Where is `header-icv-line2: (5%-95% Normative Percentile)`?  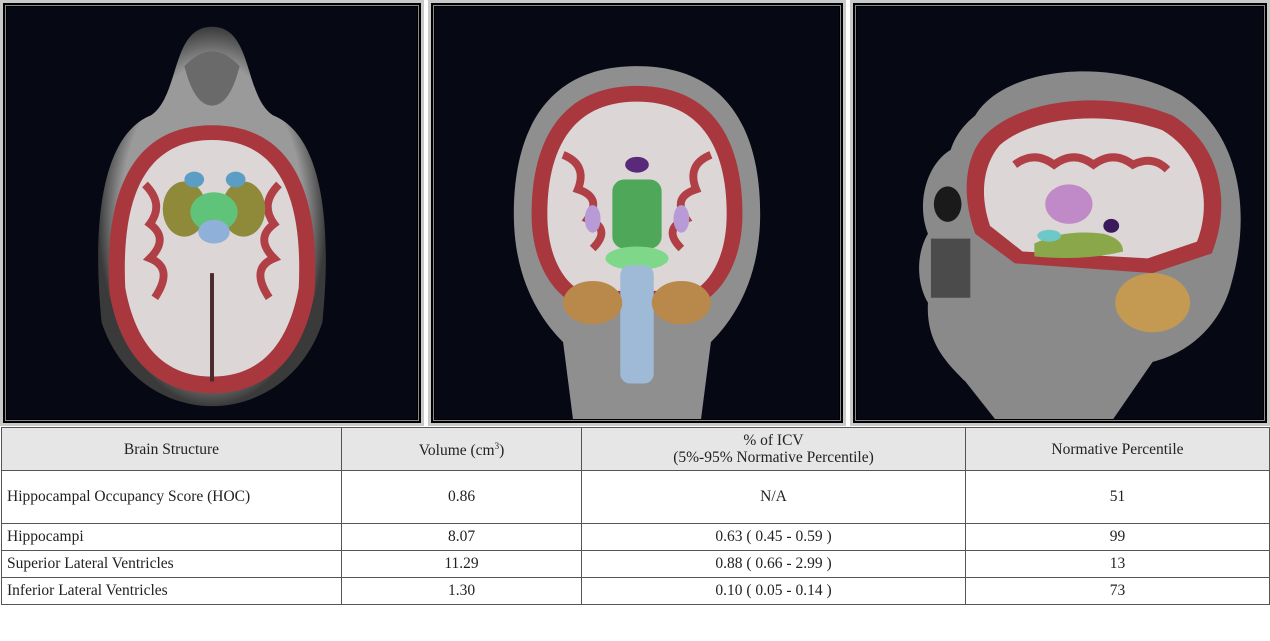
header-icv-line2: (5%-95% Normative Percentile) is located at coordinates (773, 457).